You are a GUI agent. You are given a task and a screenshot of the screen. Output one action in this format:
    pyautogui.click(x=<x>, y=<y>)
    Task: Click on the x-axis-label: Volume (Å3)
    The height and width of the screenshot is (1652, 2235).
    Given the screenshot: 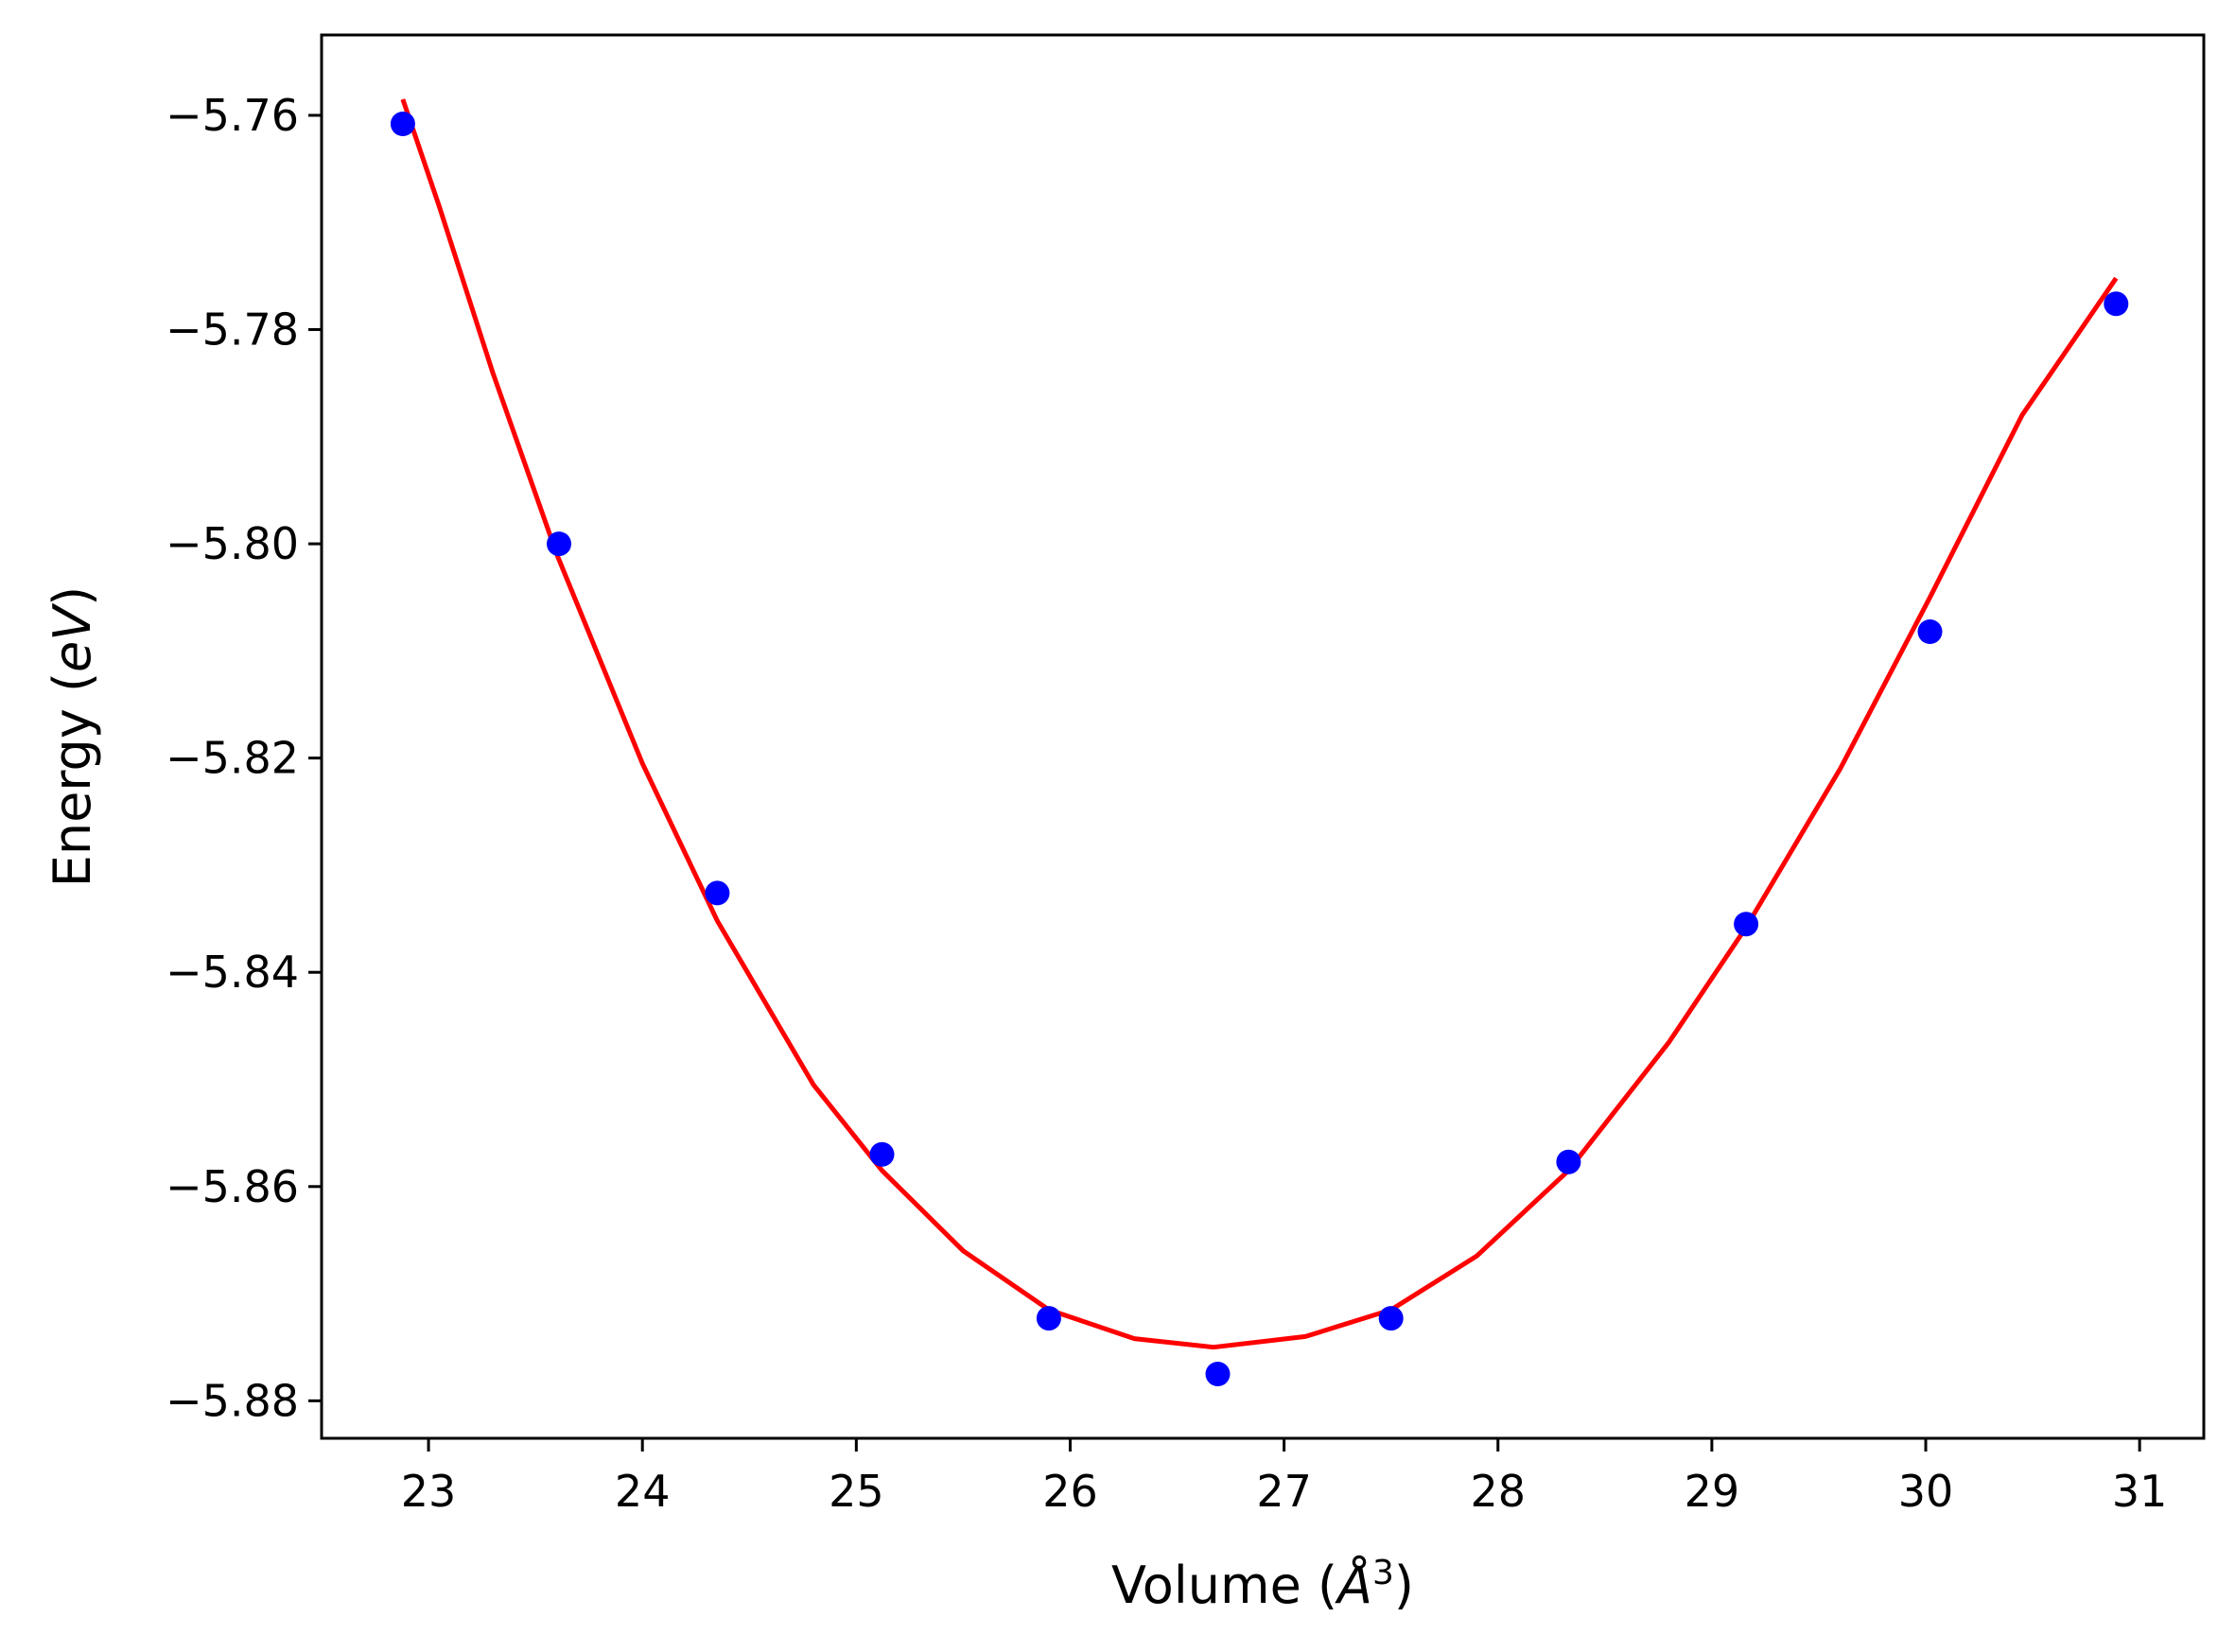 What is the action you would take?
    pyautogui.click(x=1262, y=1585)
    